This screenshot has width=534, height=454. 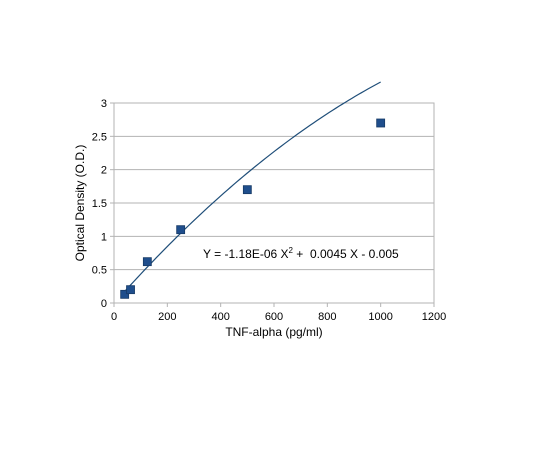 What do you see at coordinates (99, 137) in the screenshot?
I see `y-tick-label: 2.5` at bounding box center [99, 137].